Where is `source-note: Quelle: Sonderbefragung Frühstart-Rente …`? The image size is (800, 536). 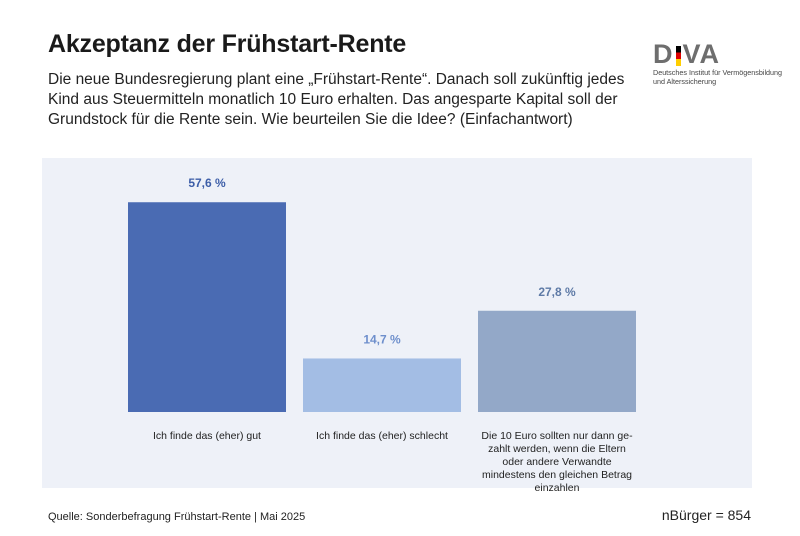 source-note: Quelle: Sonderbefragung Frühstart-Rente … is located at coordinates (177, 517).